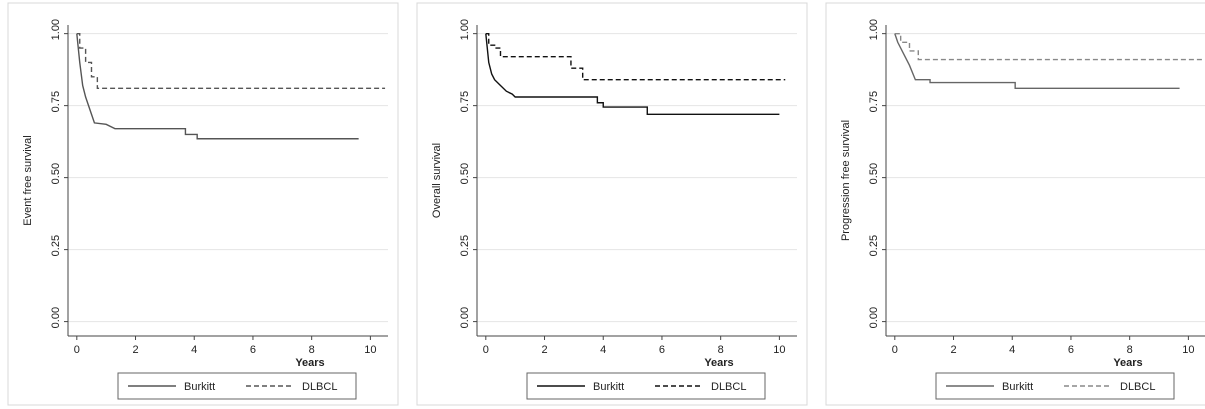  I want to click on y-axis-label: Event free survival, so click(28, 180).